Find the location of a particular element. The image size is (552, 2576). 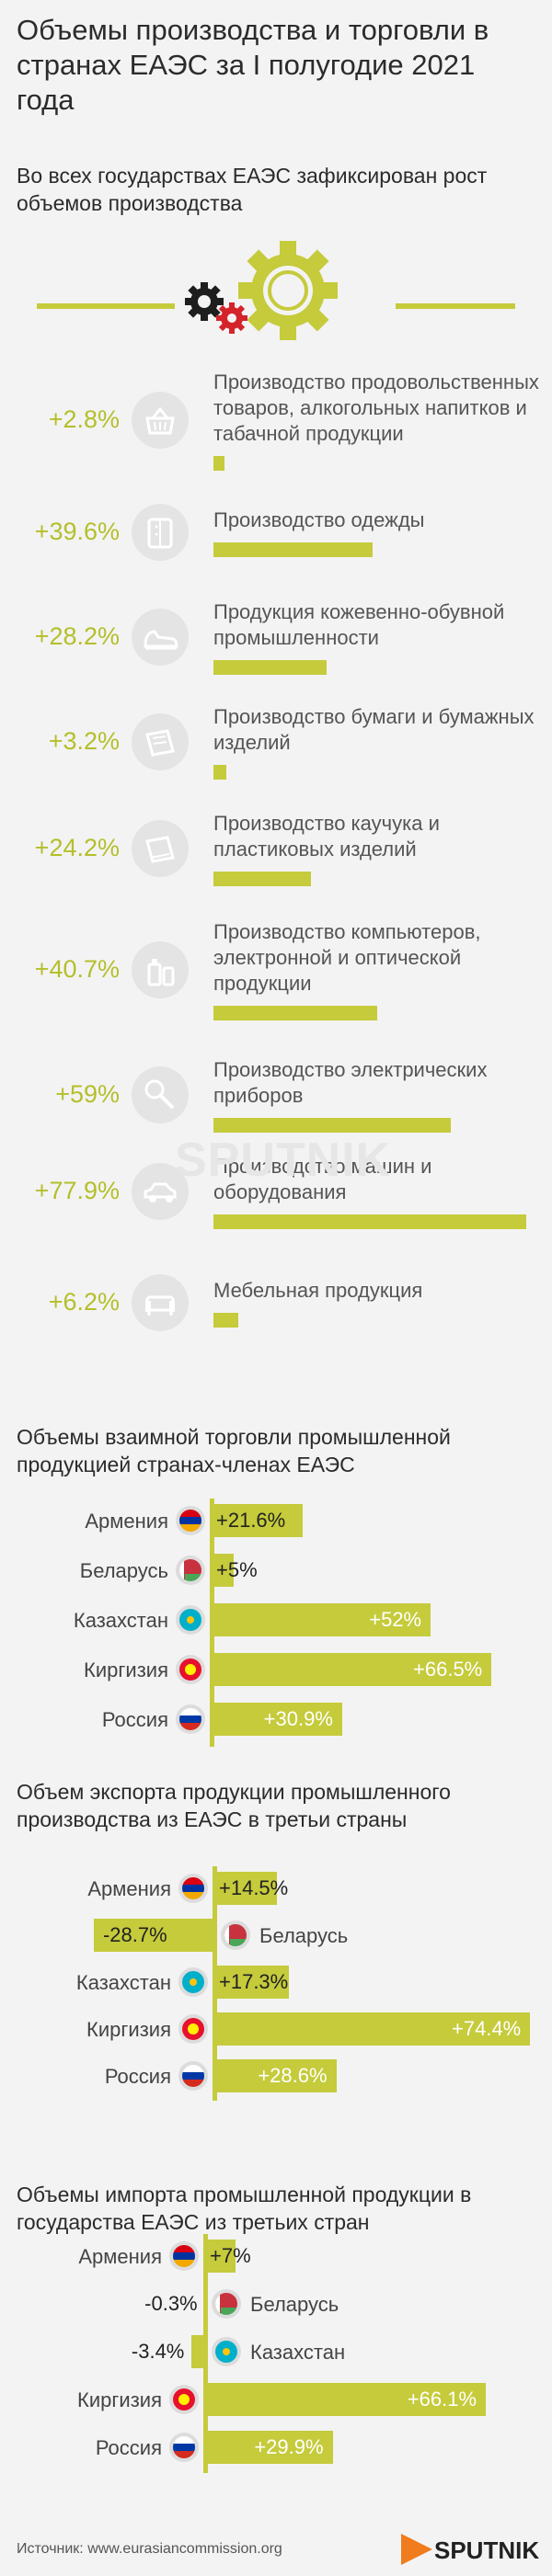

production-label: Мебельная продукция is located at coordinates (318, 1290).